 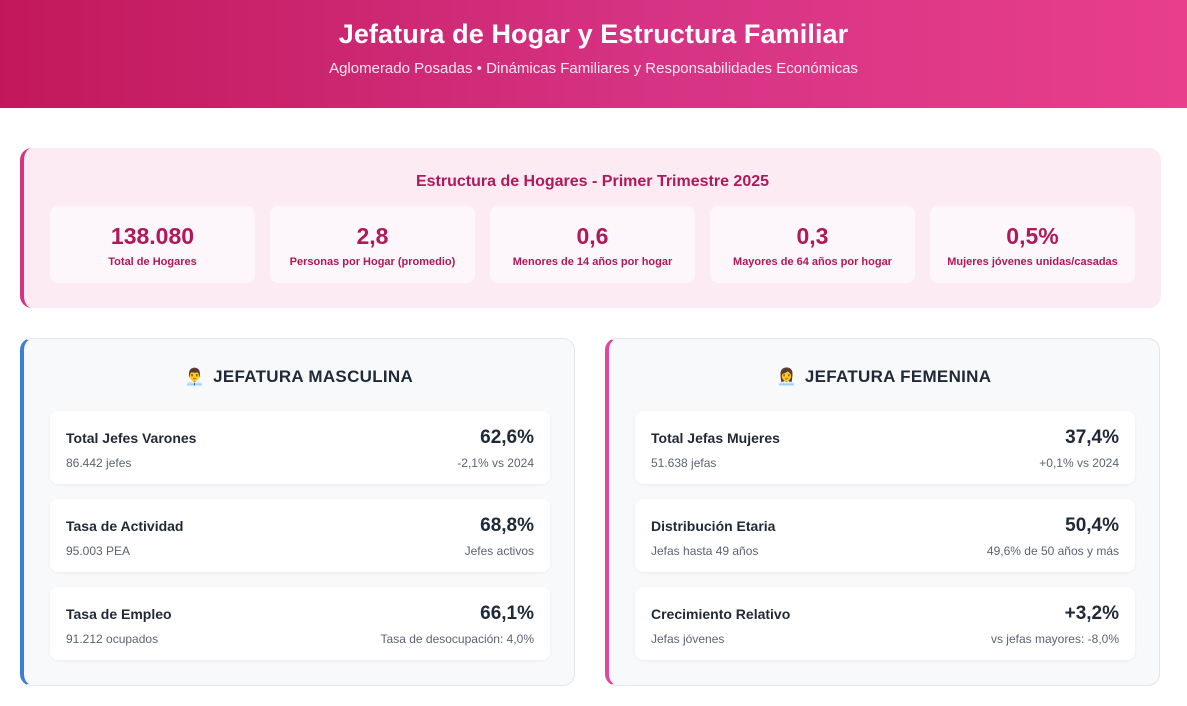 I want to click on stat-value: 0,3, so click(x=812, y=236).